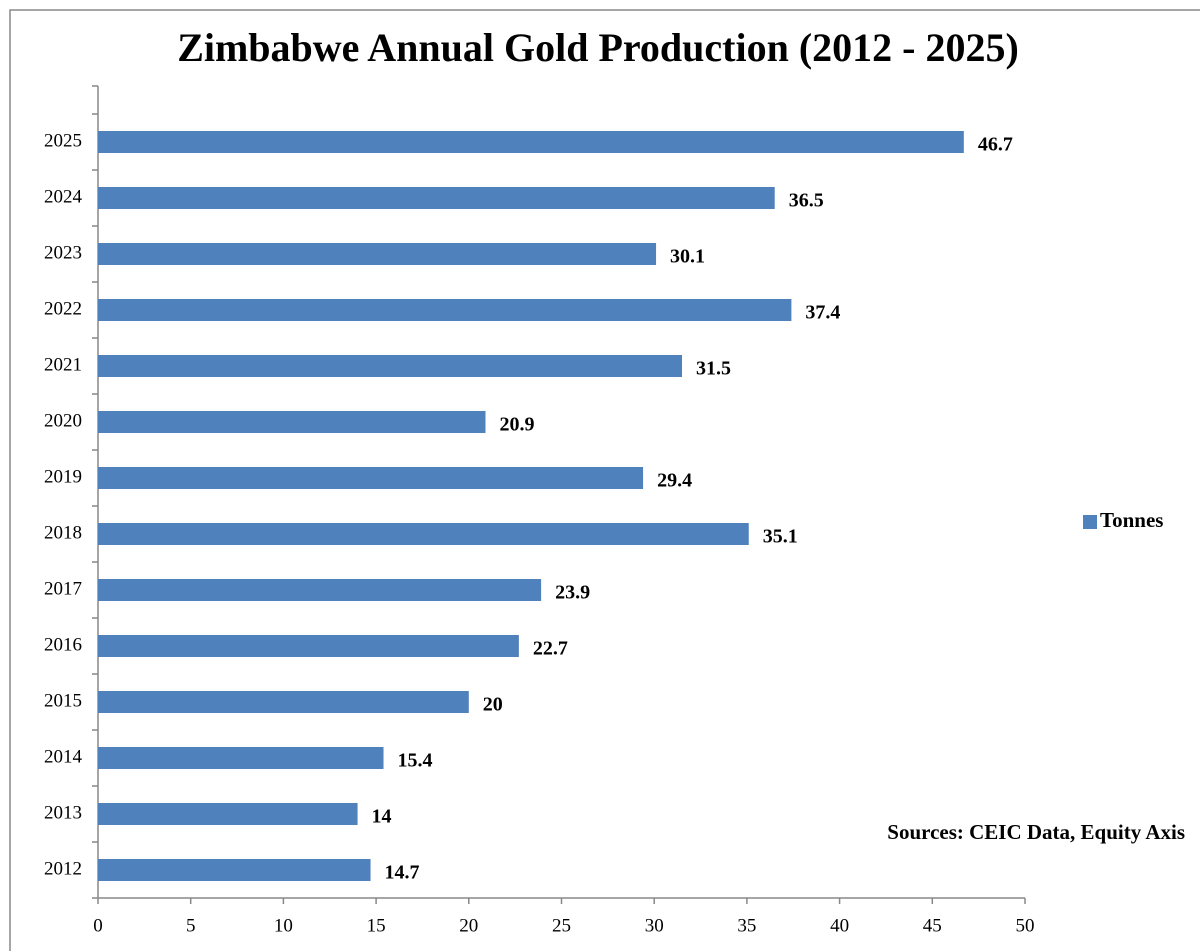 The image size is (1200, 951). I want to click on legend-swatch, so click(1090, 522).